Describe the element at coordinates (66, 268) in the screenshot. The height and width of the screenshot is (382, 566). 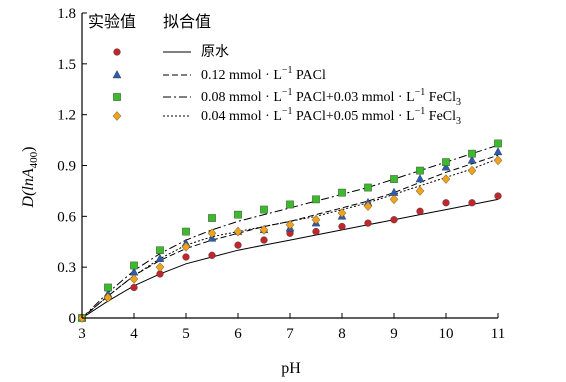
I see `y-tick-label: 0.3` at that location.